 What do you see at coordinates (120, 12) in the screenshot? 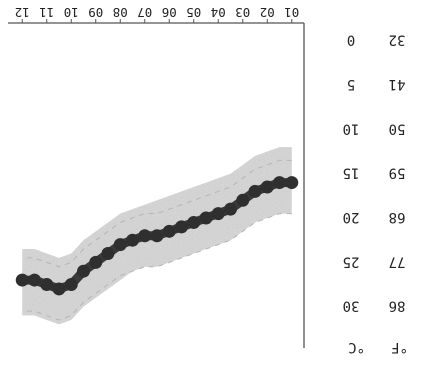
I see `x-tick-label: 08` at bounding box center [120, 12].